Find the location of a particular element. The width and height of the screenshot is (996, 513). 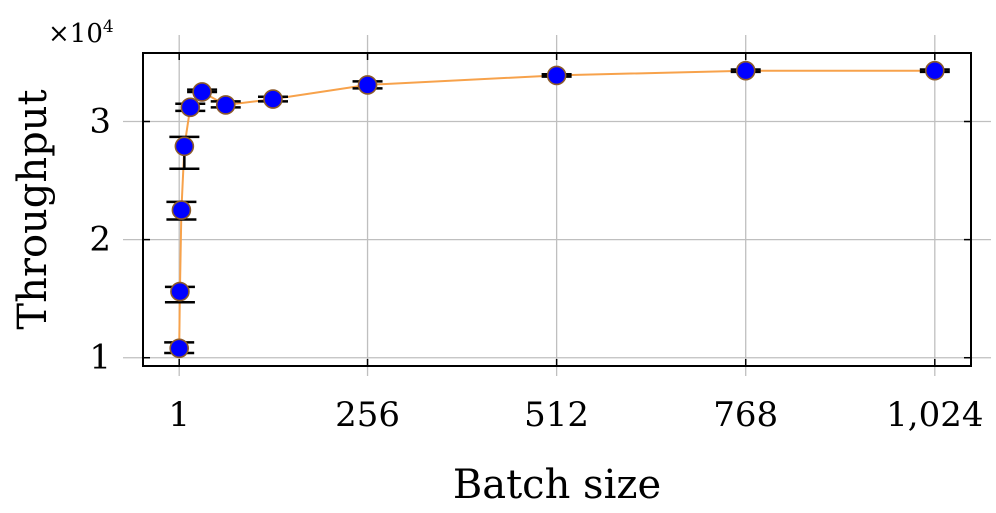

y-scale-multiplier: ×104 is located at coordinates (81, 33).